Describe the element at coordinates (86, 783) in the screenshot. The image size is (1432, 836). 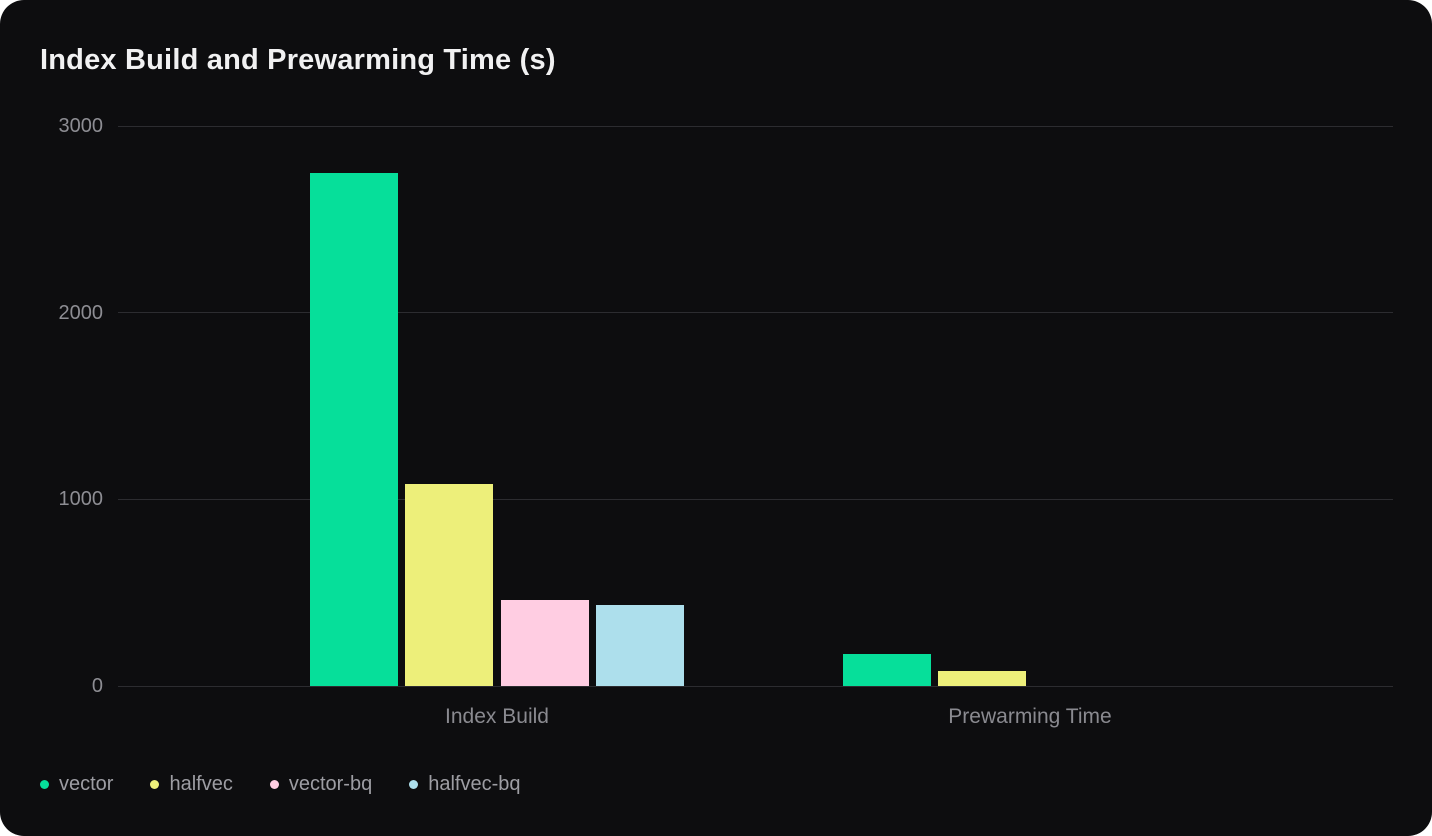
I see `legend-label-vector: vector` at that location.